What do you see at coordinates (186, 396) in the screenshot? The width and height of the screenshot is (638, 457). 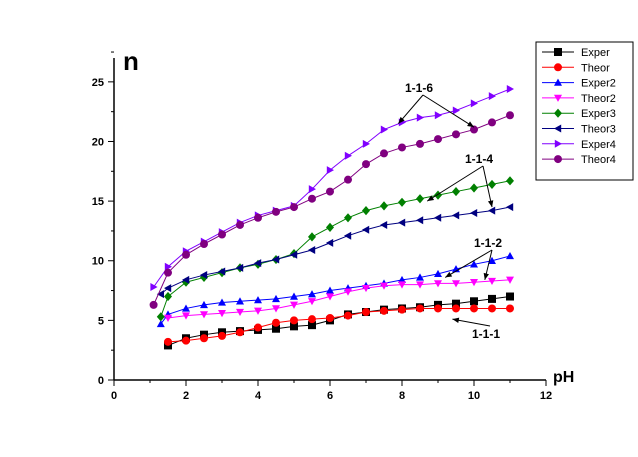 I see `x-tick-label: 2` at bounding box center [186, 396].